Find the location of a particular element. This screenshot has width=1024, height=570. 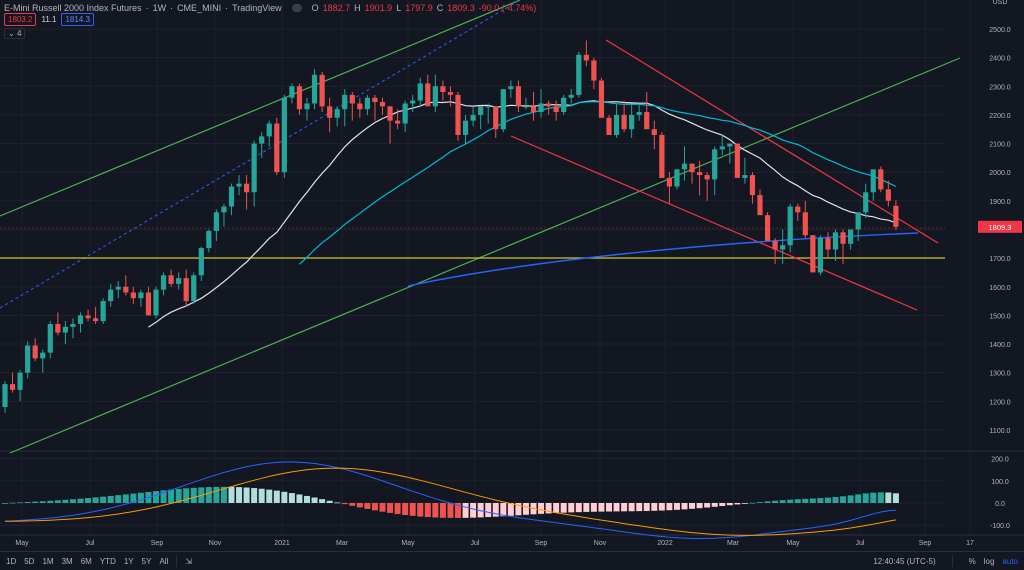

change-value: -90.0 (-4.74%) is located at coordinates (507, 8).